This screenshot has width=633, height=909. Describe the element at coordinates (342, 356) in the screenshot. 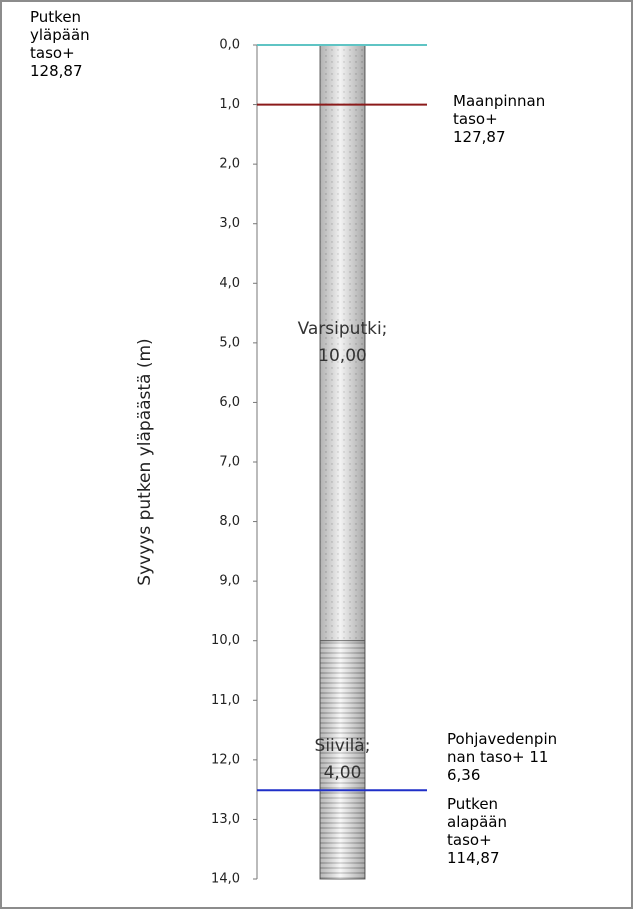

I see `segment-value-label: 10,00` at that location.